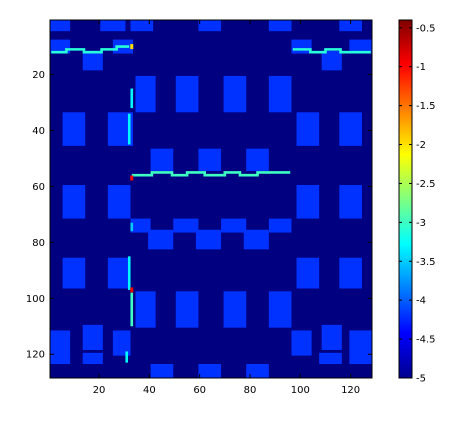  What do you see at coordinates (426, 28) in the screenshot?
I see `colorbar-tick-label: -0.5` at bounding box center [426, 28].